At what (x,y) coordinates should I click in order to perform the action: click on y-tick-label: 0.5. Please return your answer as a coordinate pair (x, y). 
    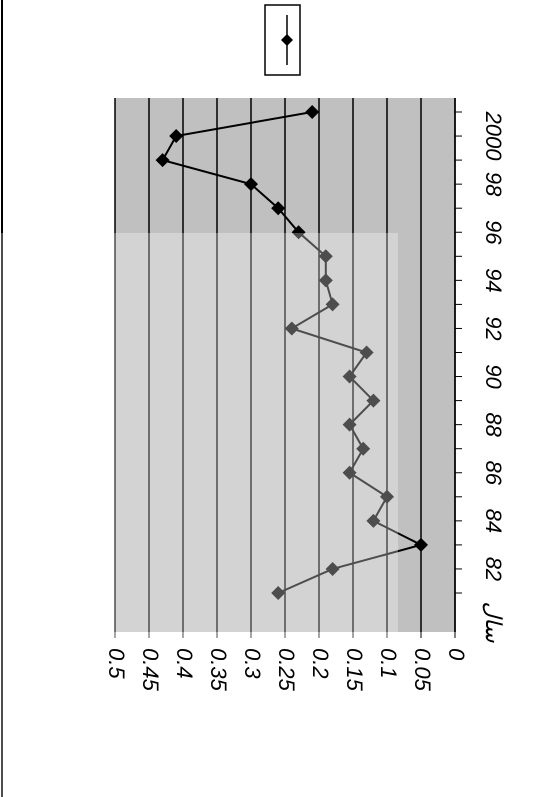
    Looking at the image, I should click on (116, 663).